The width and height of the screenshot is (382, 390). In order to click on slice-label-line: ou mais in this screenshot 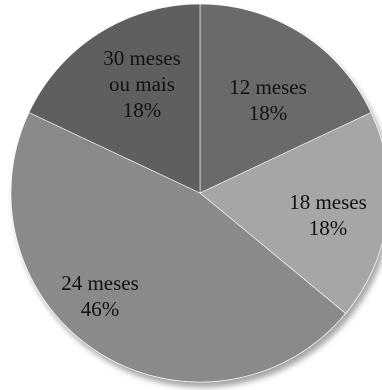, I will do `click(142, 84)`.